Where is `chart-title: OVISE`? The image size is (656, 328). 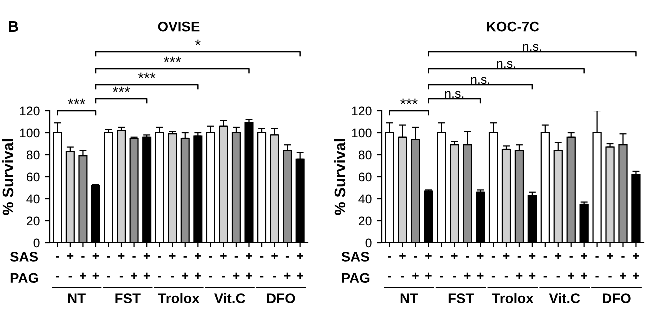
chart-title: OVISE is located at coordinates (179, 27).